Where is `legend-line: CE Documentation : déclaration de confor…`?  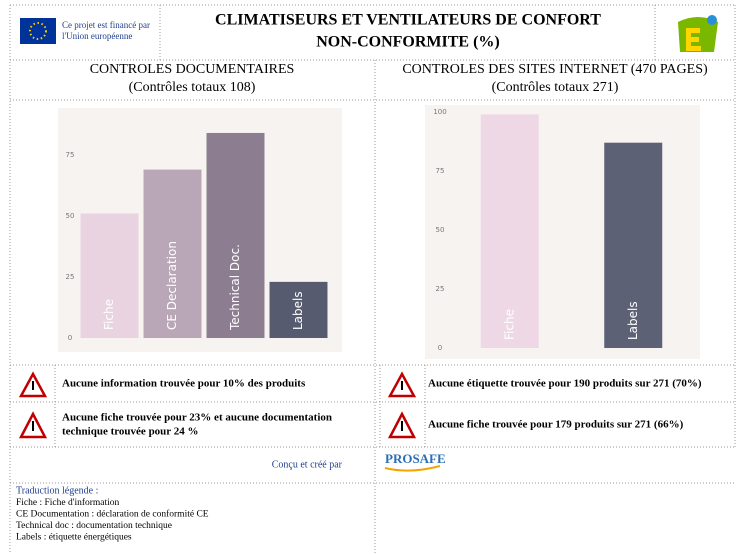 legend-line: CE Documentation : déclaration de confor… is located at coordinates (112, 514).